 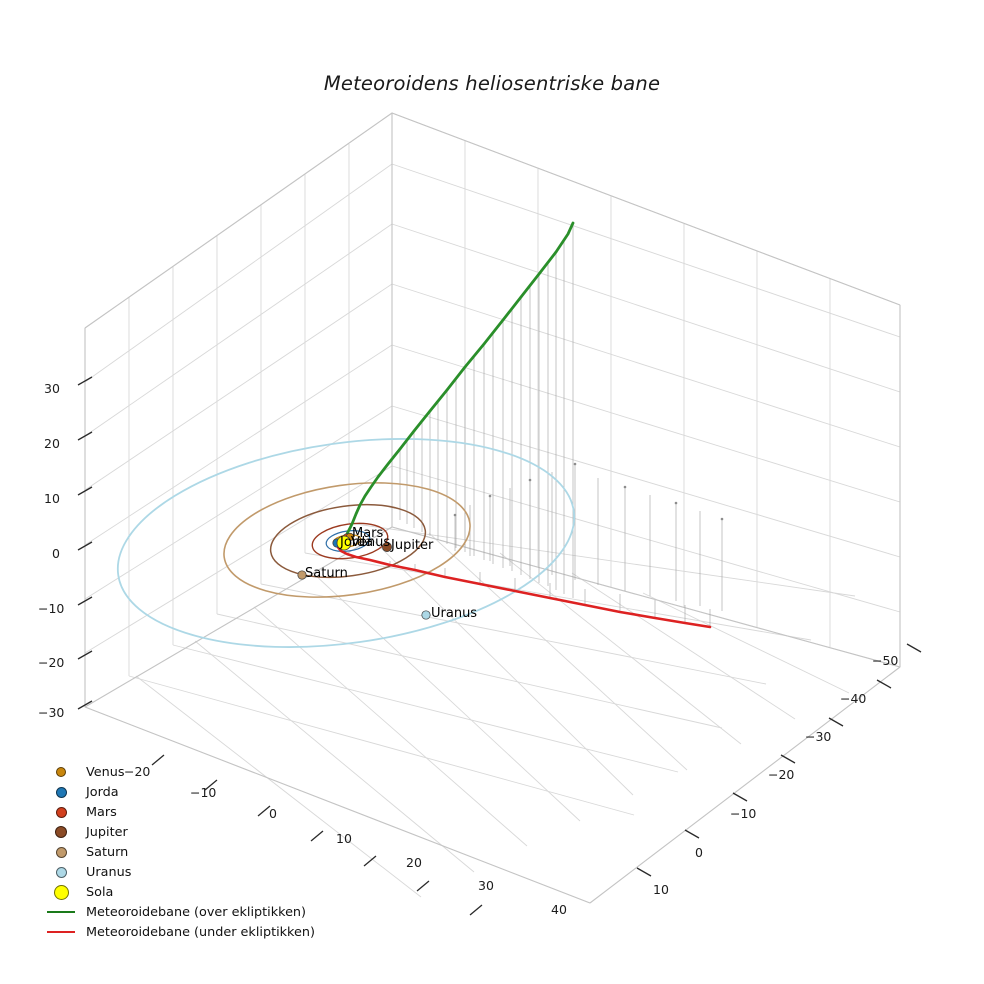 I want to click on legend-item: Saturn, so click(x=184, y=852).